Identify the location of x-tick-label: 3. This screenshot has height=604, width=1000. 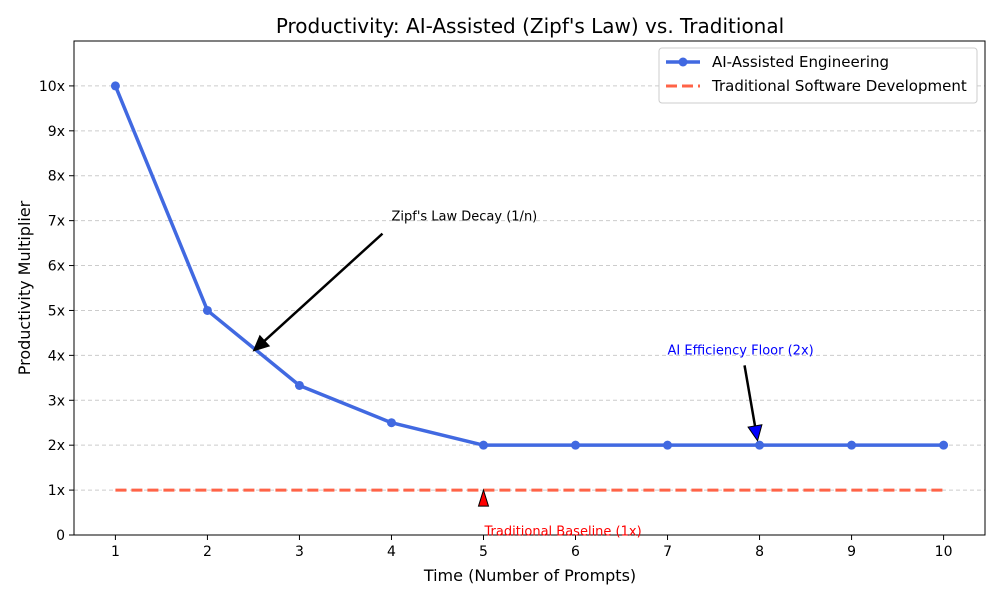
(299, 552).